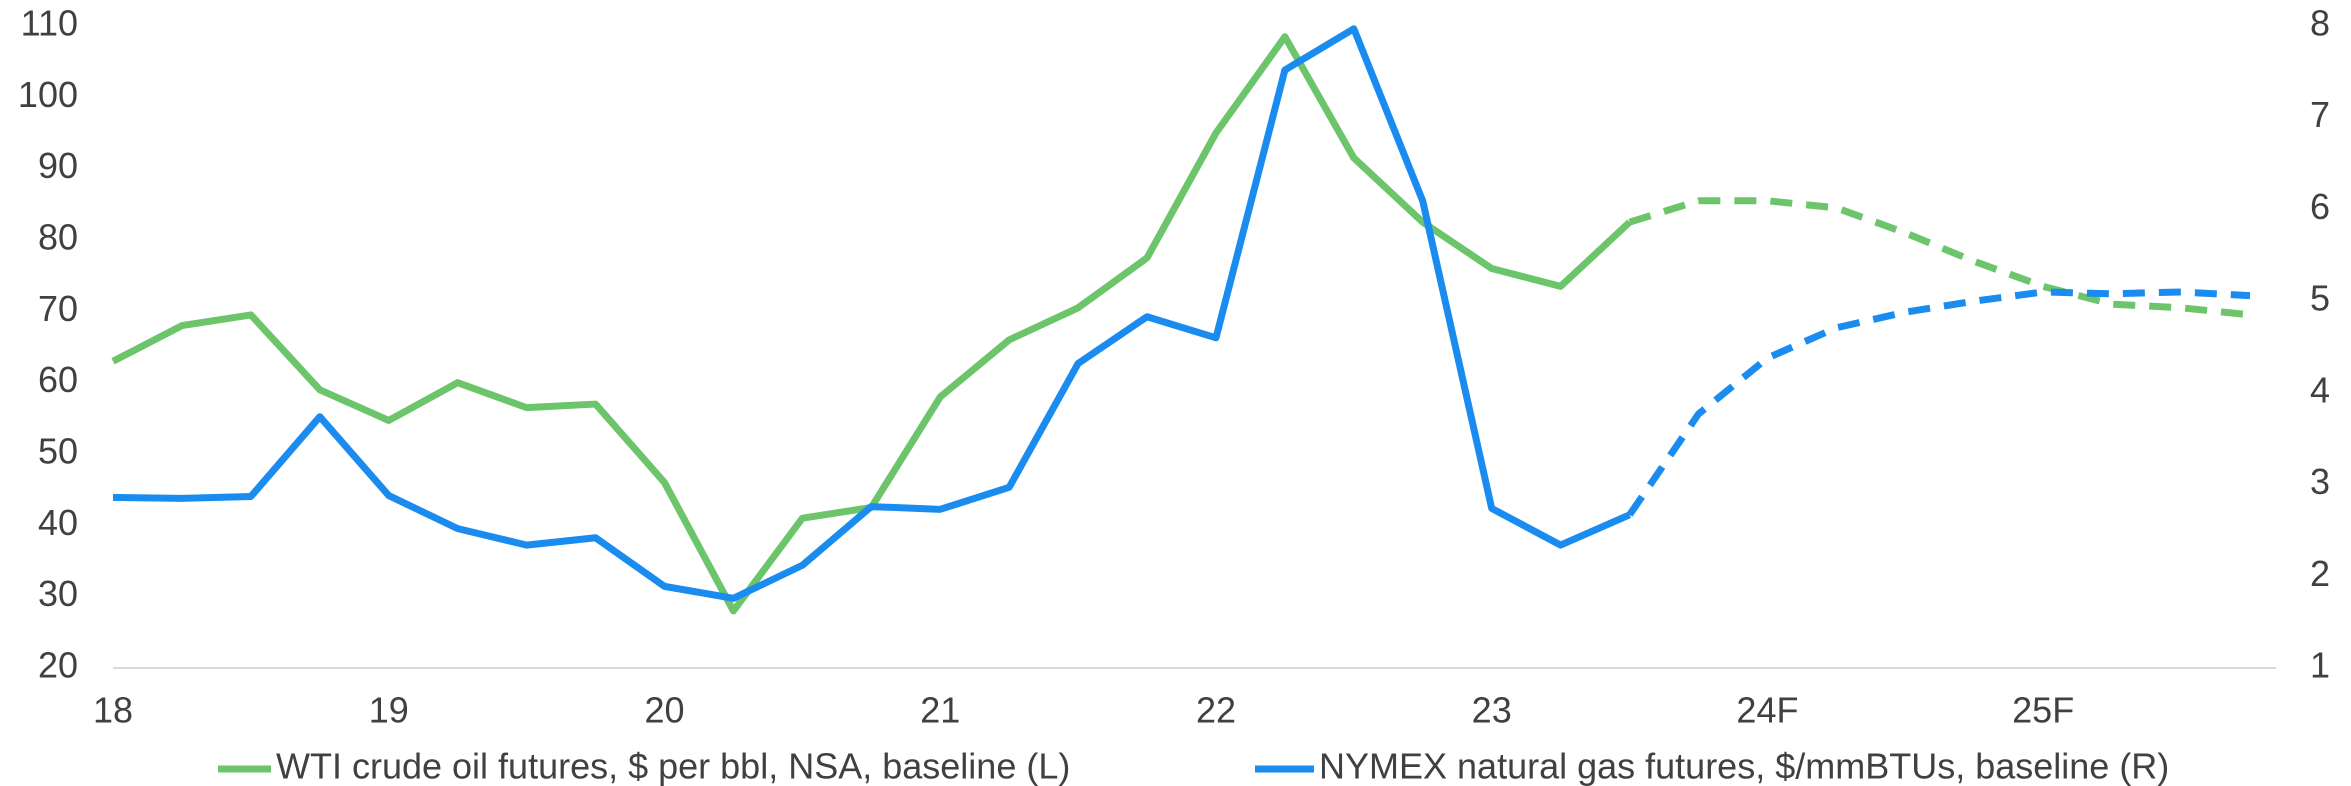 This screenshot has width=2351, height=786. Describe the element at coordinates (49, 23) in the screenshot. I see `y-tick-label: 110` at that location.